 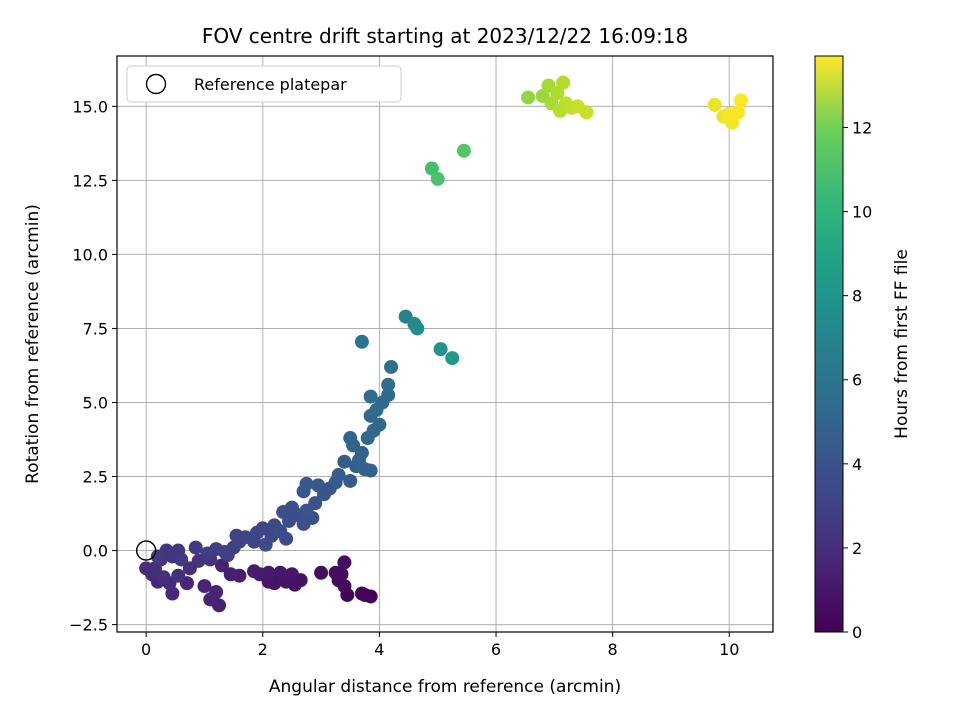 I want to click on y-axis-ticks: −2.5 0.0 2.5 5.0 7.5 10.0 12.5 15.0, so click(x=93, y=366).